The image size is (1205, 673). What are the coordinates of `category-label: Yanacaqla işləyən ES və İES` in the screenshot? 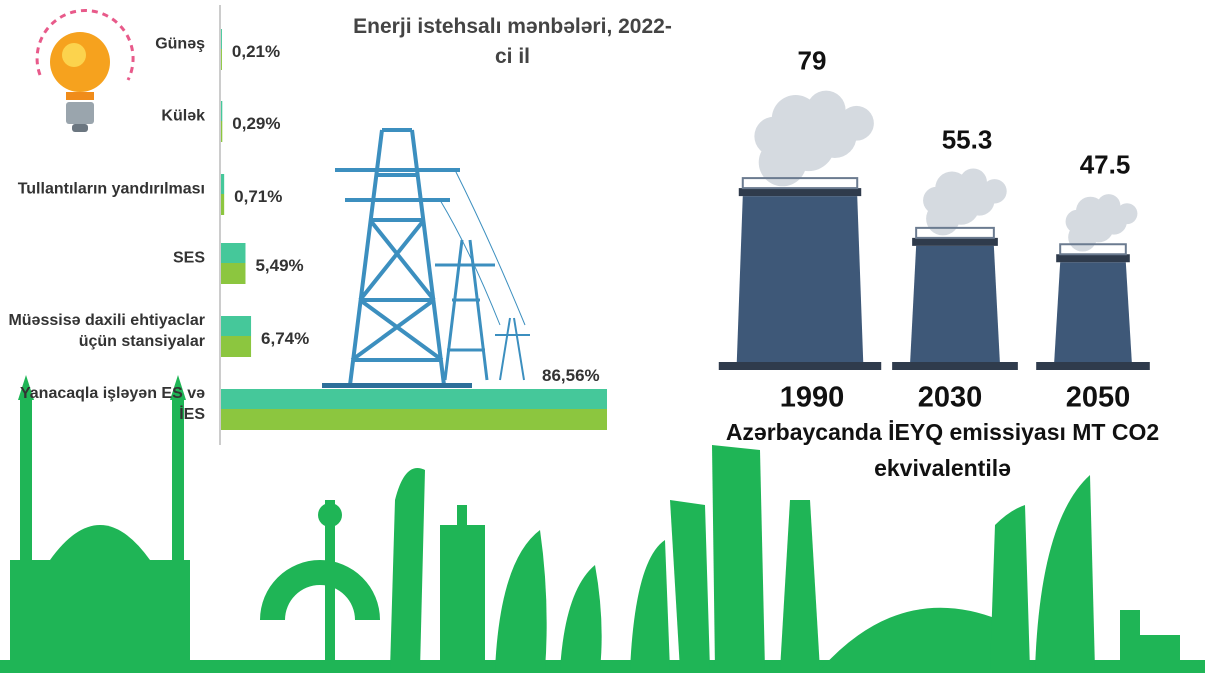 It's located at (112, 404).